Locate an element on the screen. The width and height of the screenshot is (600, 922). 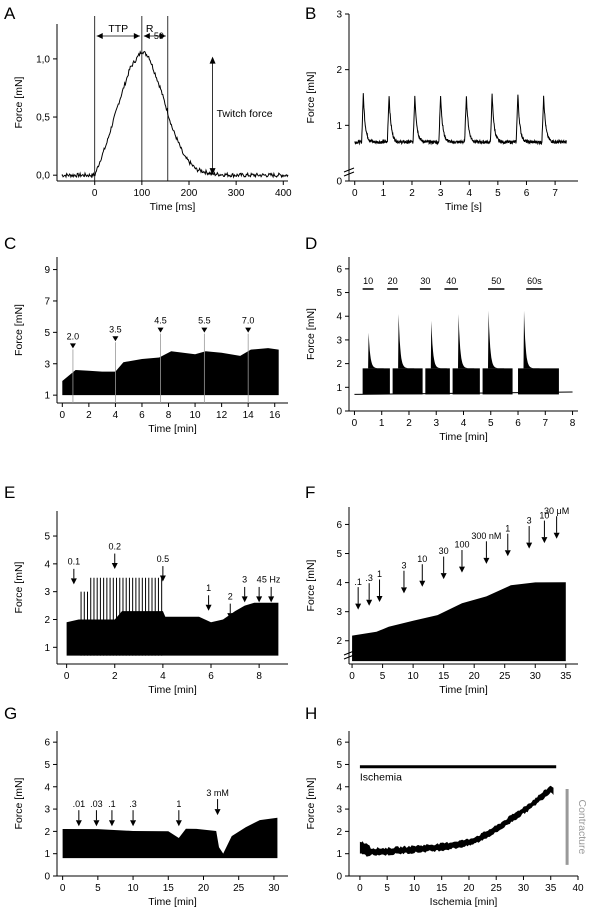
y-tick-label: 7 is located at coordinates (47, 301).